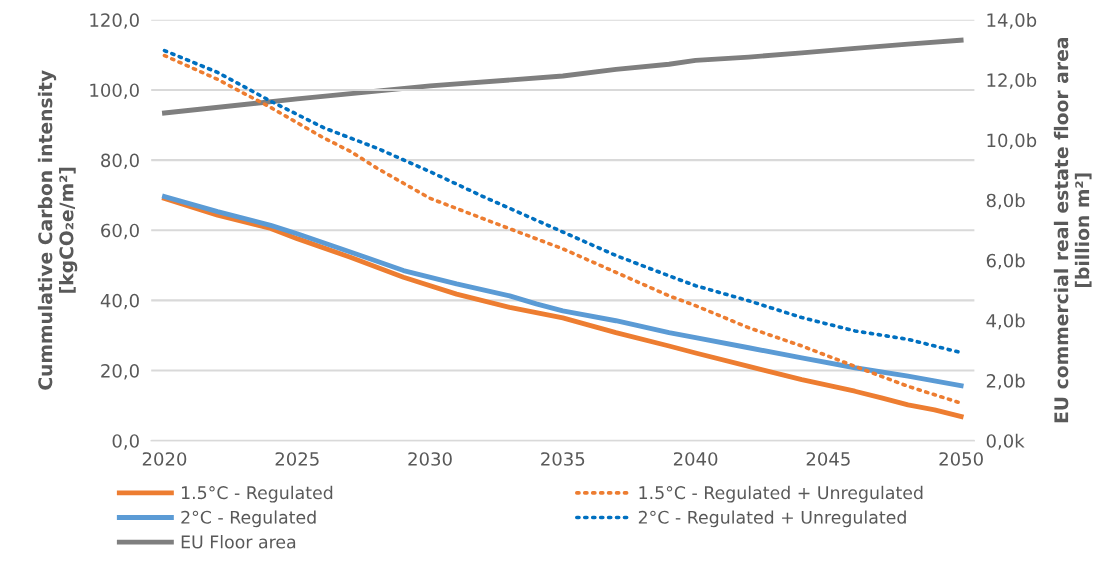  What do you see at coordinates (120, 372) in the screenshot?
I see `y-tick-label: 20,0` at bounding box center [120, 372].